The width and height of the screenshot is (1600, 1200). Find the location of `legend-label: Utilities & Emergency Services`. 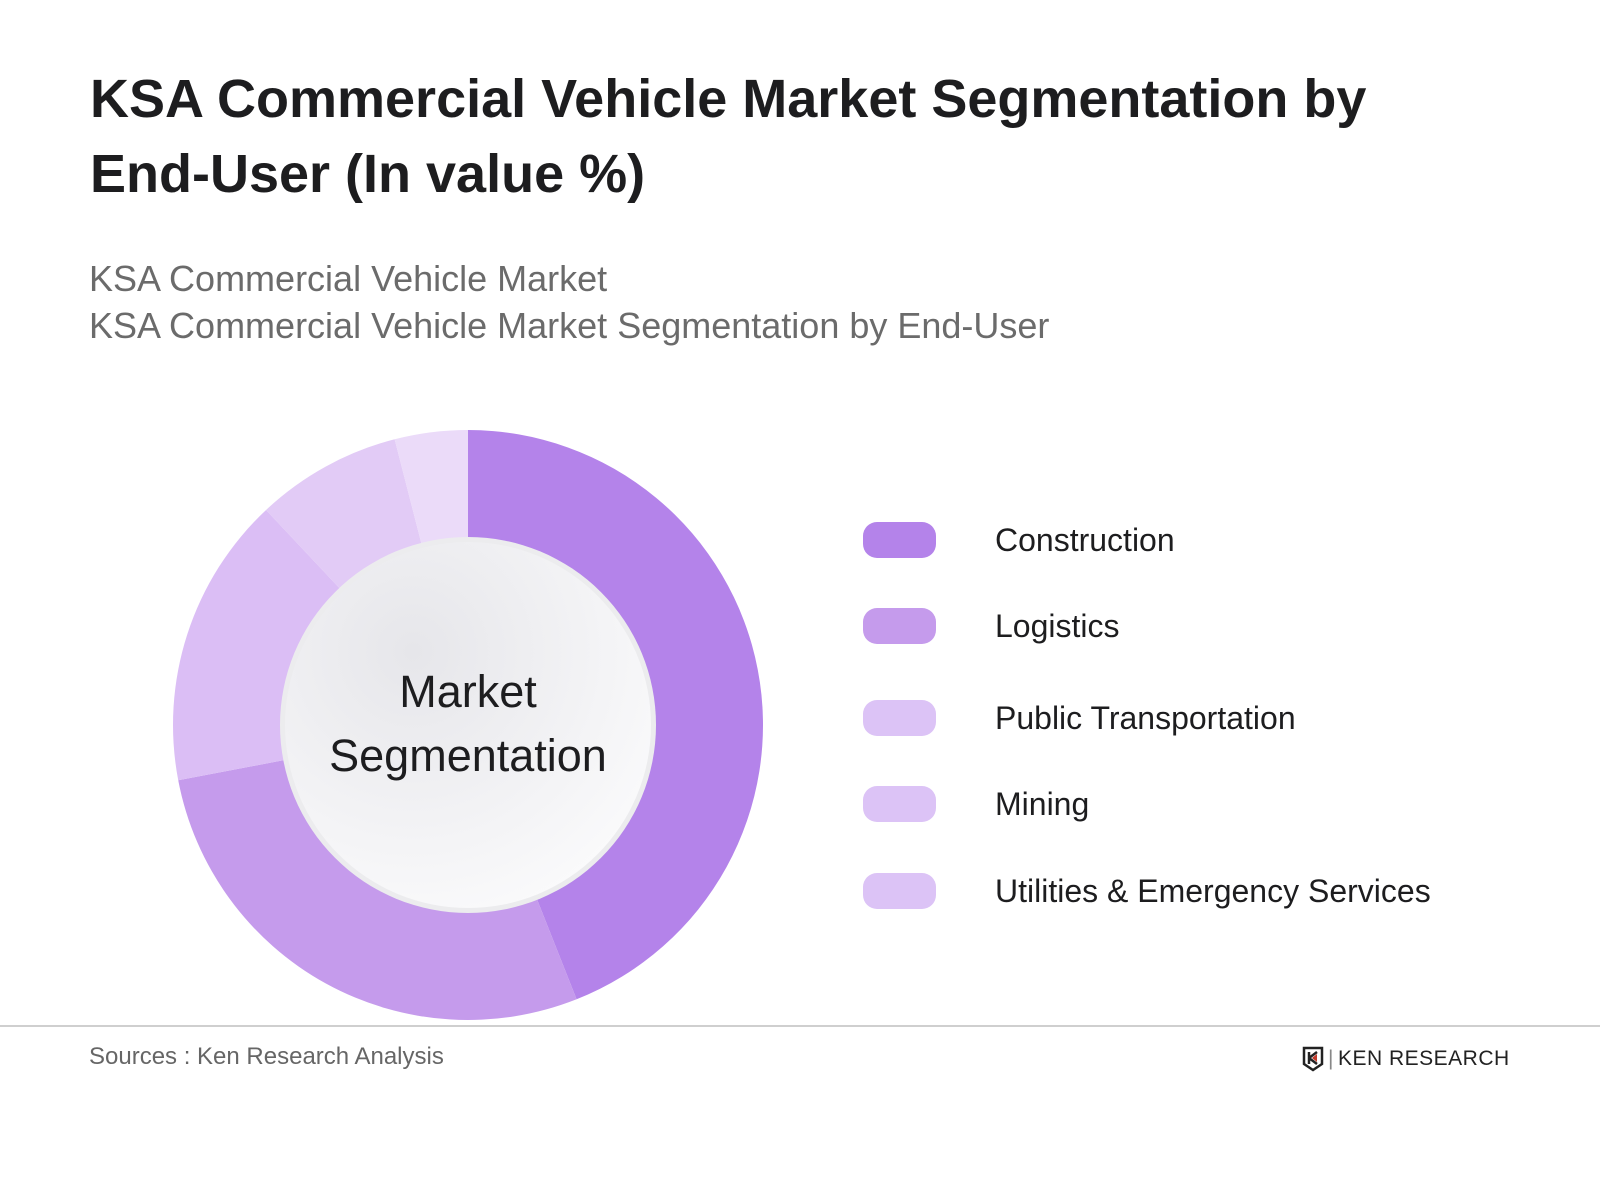

legend-label: Utilities & Emergency Services is located at coordinates (1213, 890).